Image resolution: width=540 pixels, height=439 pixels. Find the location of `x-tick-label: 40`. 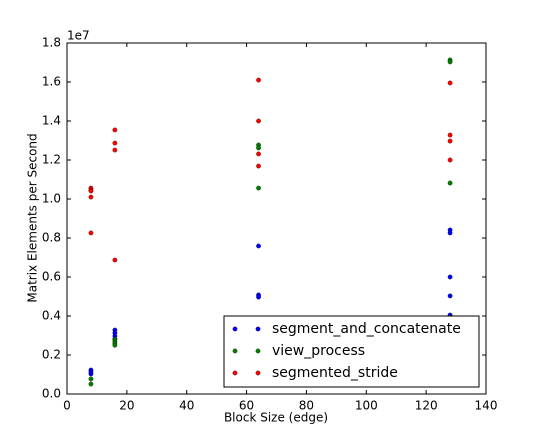

x-tick-label: 40 is located at coordinates (186, 406).